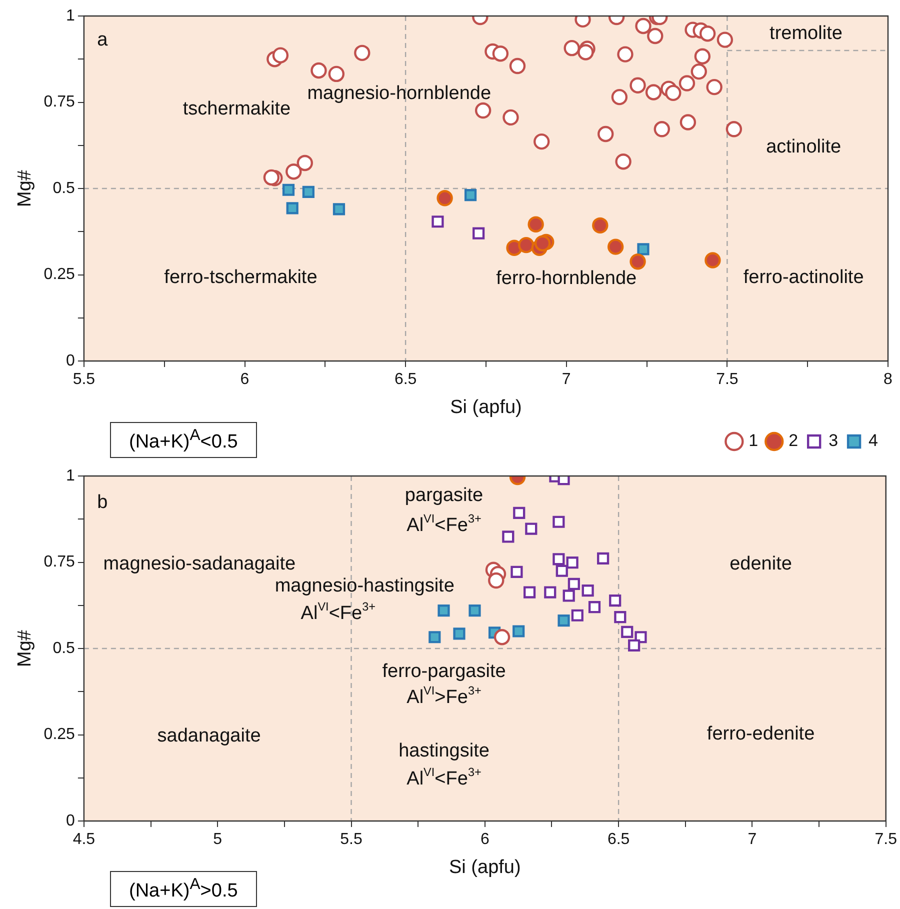  Describe the element at coordinates (209, 736) in the screenshot. I see `annotation: sadanagaite` at that location.